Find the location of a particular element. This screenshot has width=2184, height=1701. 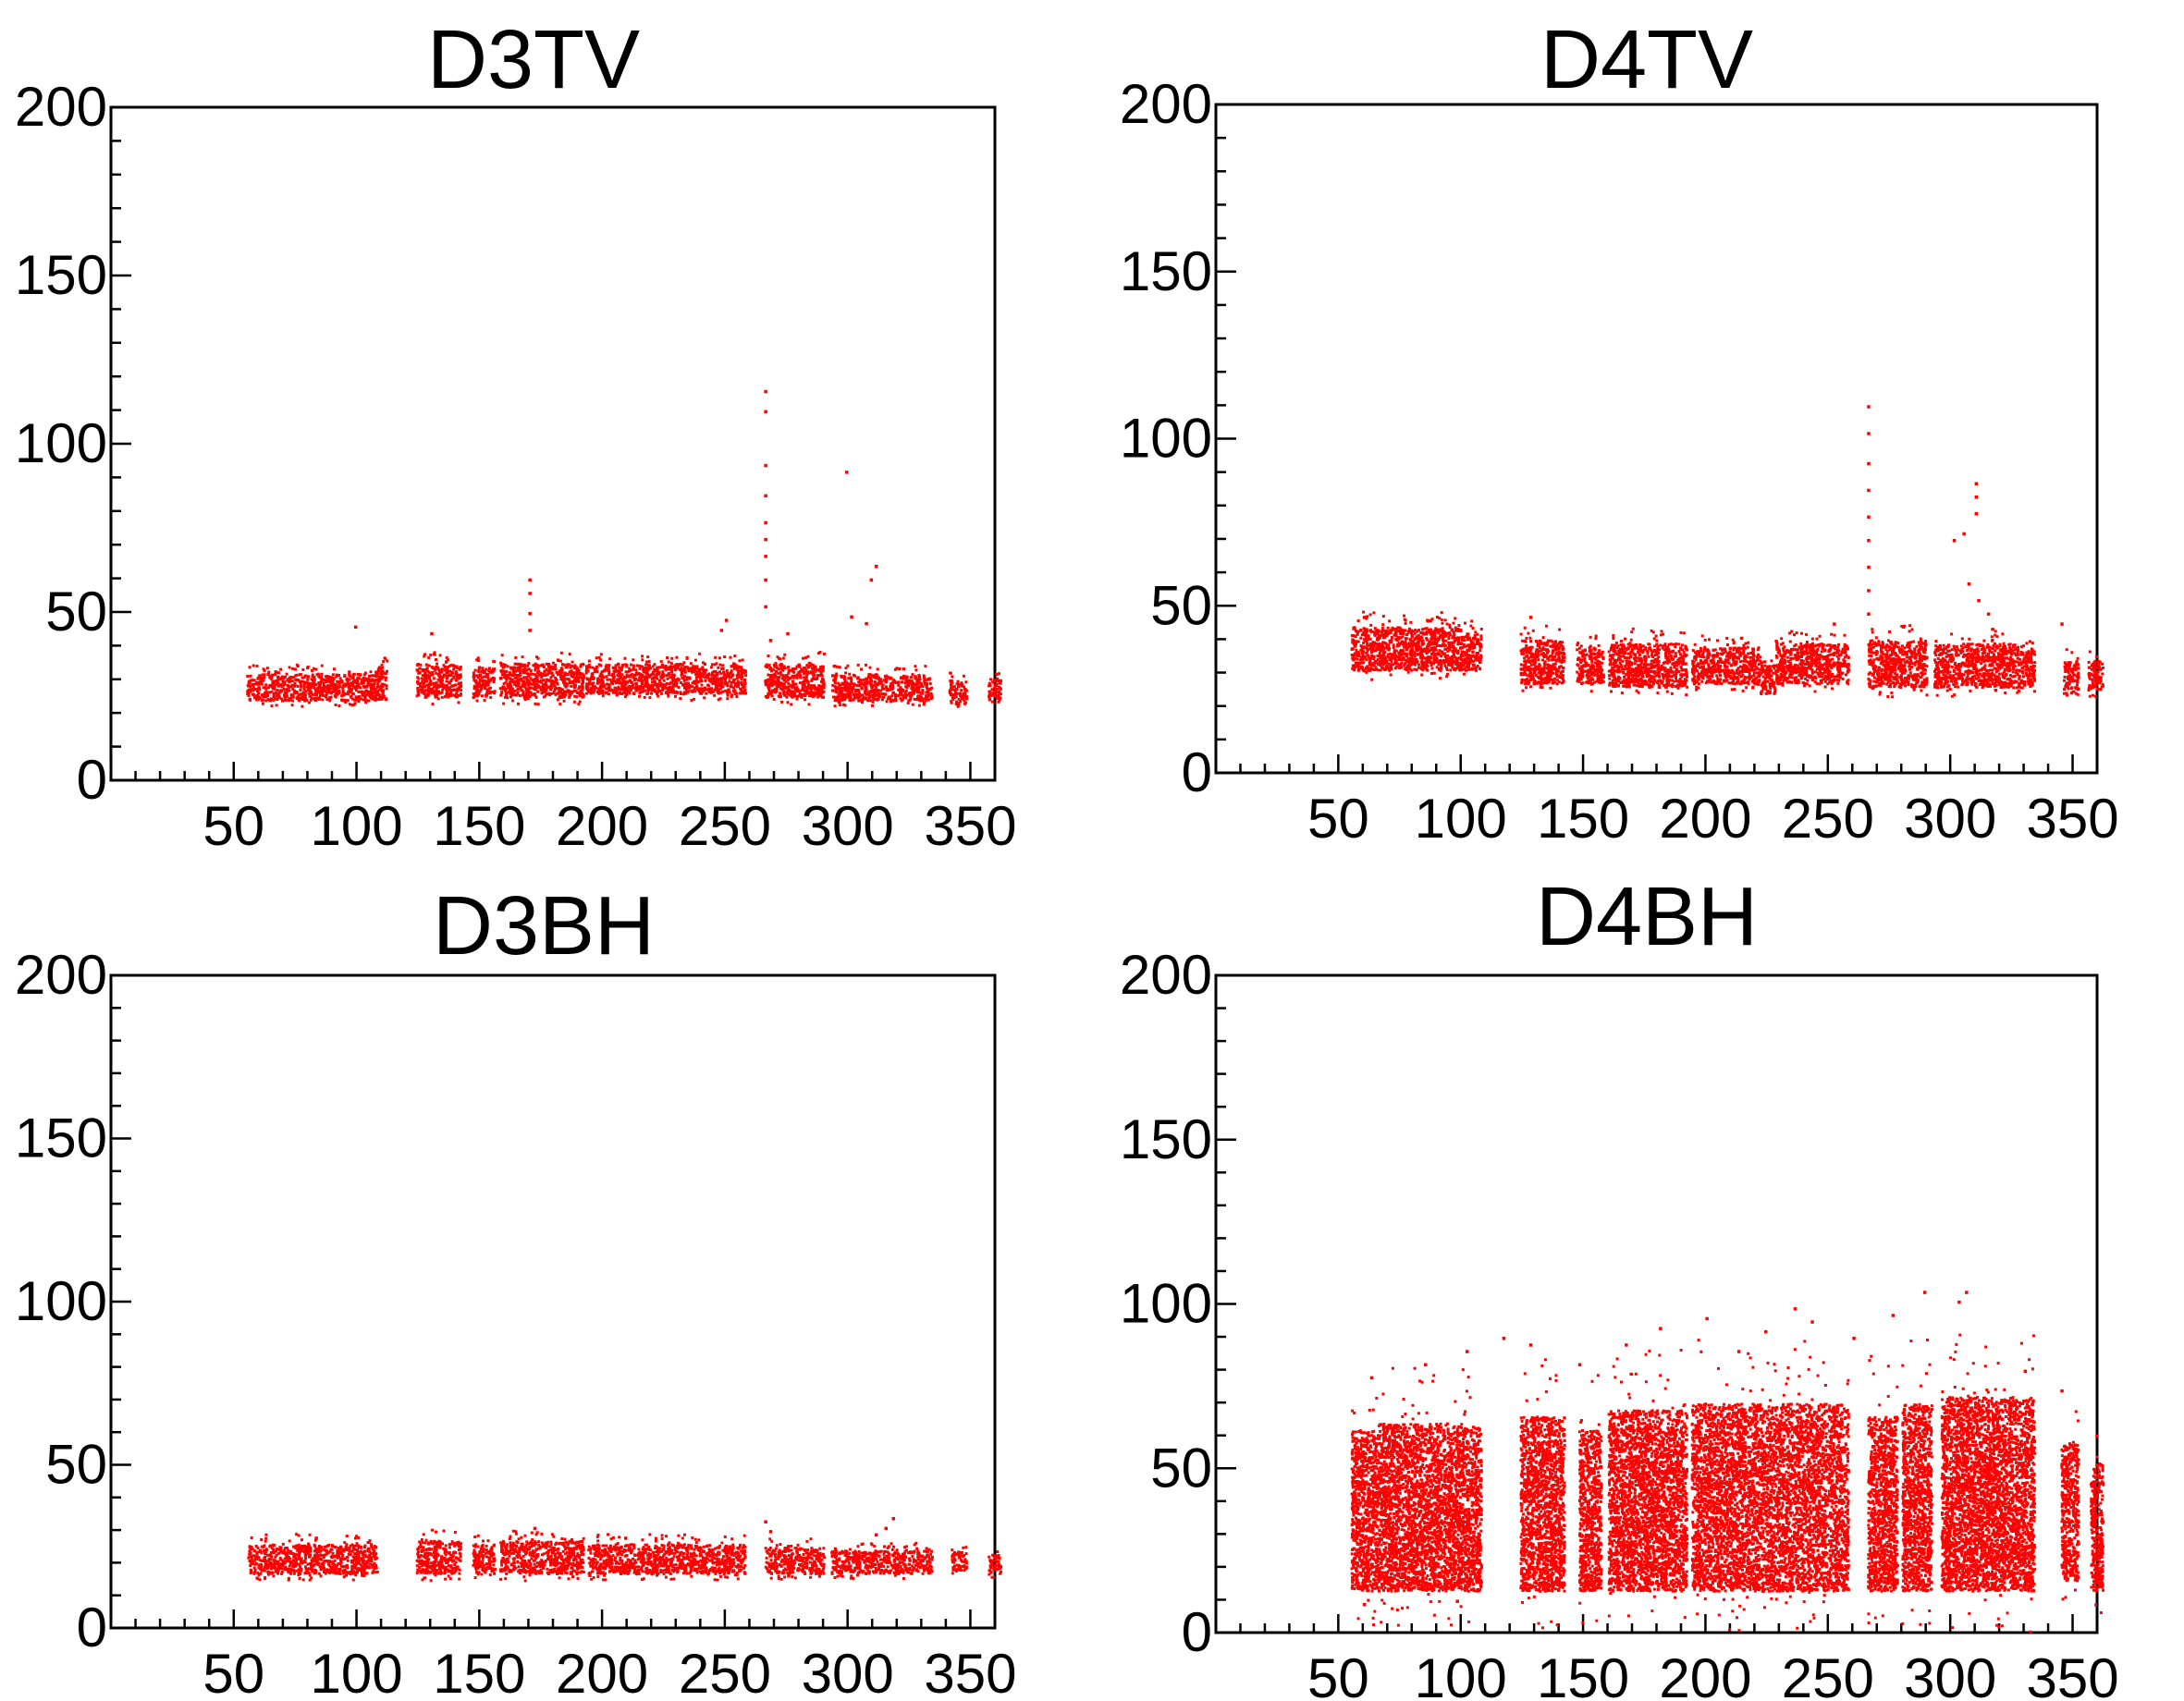

x-tick-label: 50 is located at coordinates (233, 826).